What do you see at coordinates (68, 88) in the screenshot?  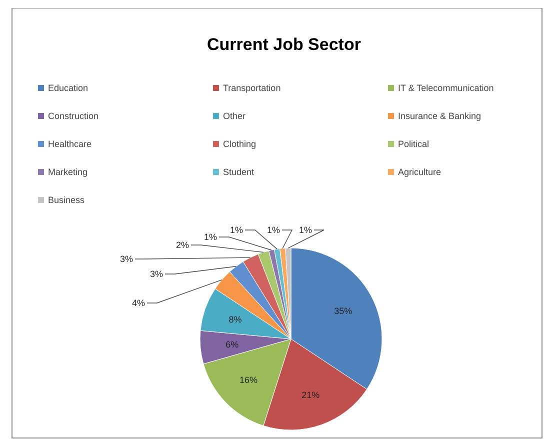 I see `legend-label: Education` at bounding box center [68, 88].